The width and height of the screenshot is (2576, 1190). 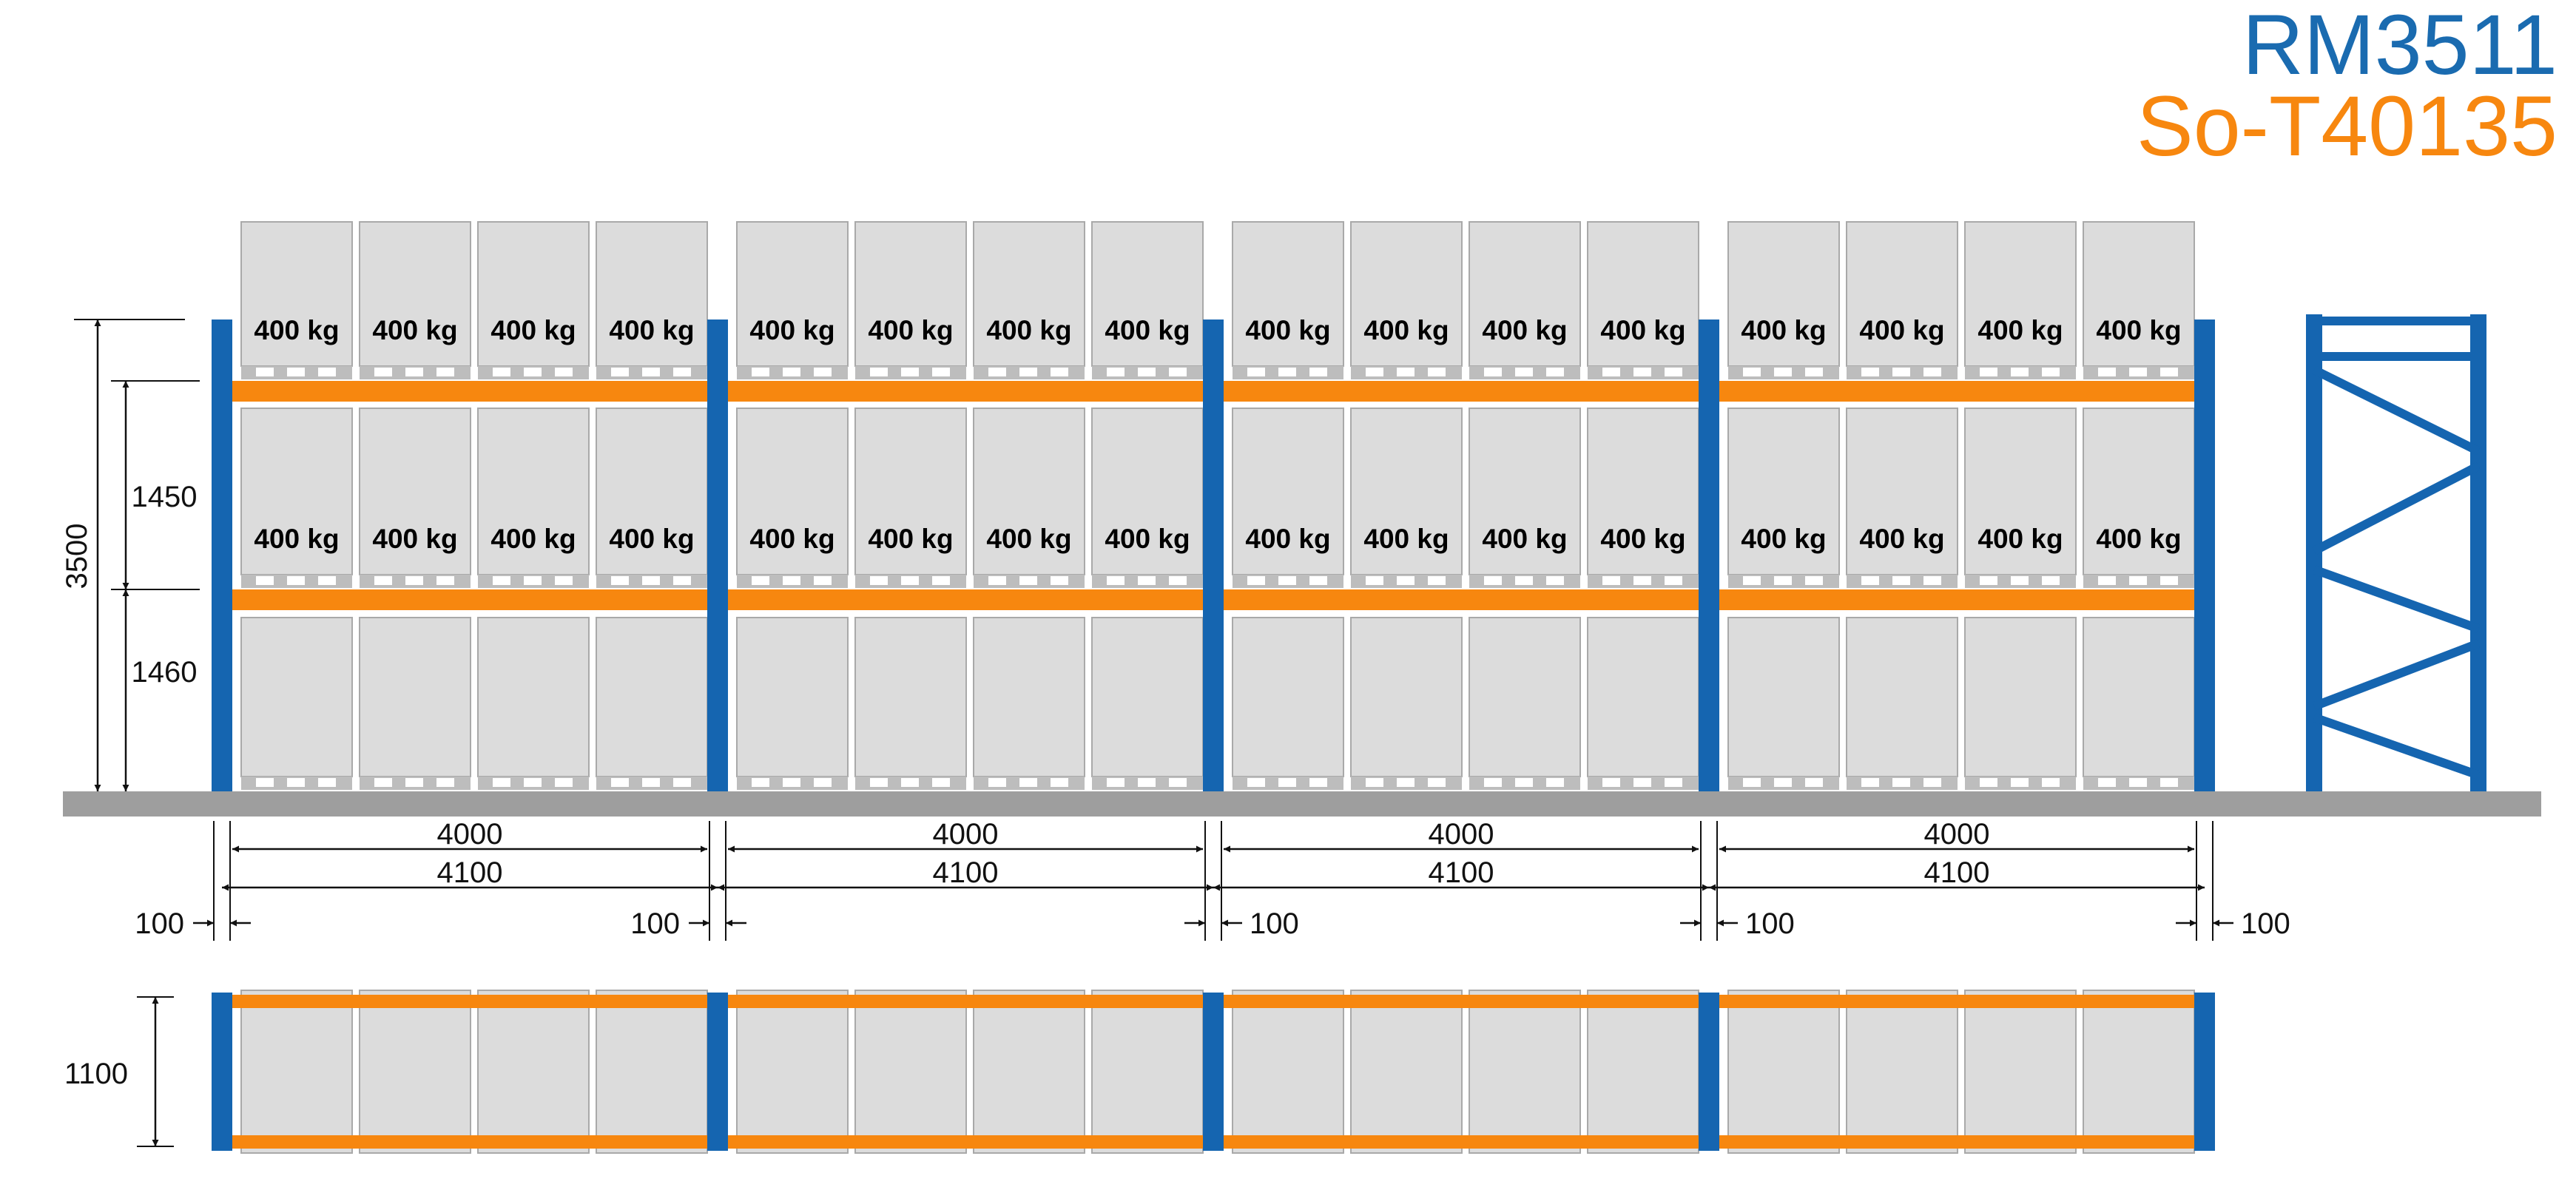 What do you see at coordinates (1213, 1072) in the screenshot?
I see `plan-view` at bounding box center [1213, 1072].